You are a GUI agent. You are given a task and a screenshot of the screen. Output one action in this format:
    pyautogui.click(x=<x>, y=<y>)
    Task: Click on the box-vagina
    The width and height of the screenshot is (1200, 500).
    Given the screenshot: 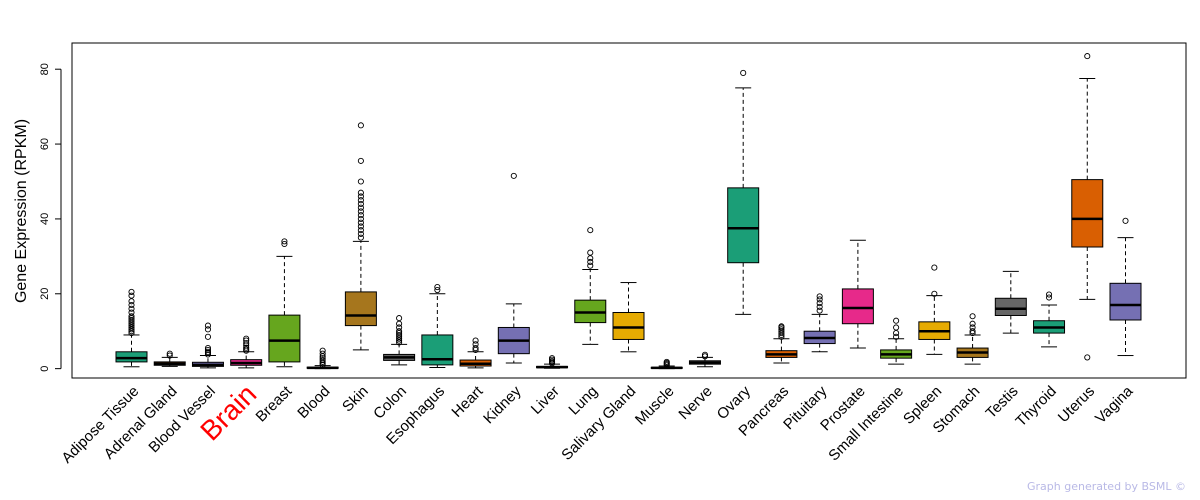 What is the action you would take?
    pyautogui.click(x=1125, y=287)
    